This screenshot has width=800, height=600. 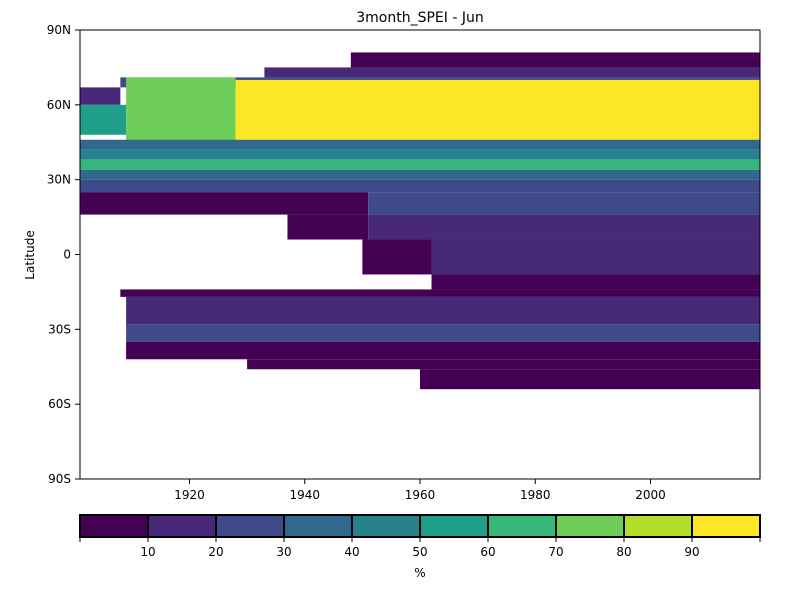 What do you see at coordinates (147, 552) in the screenshot?
I see `colorbar-tick-label: 10` at bounding box center [147, 552].